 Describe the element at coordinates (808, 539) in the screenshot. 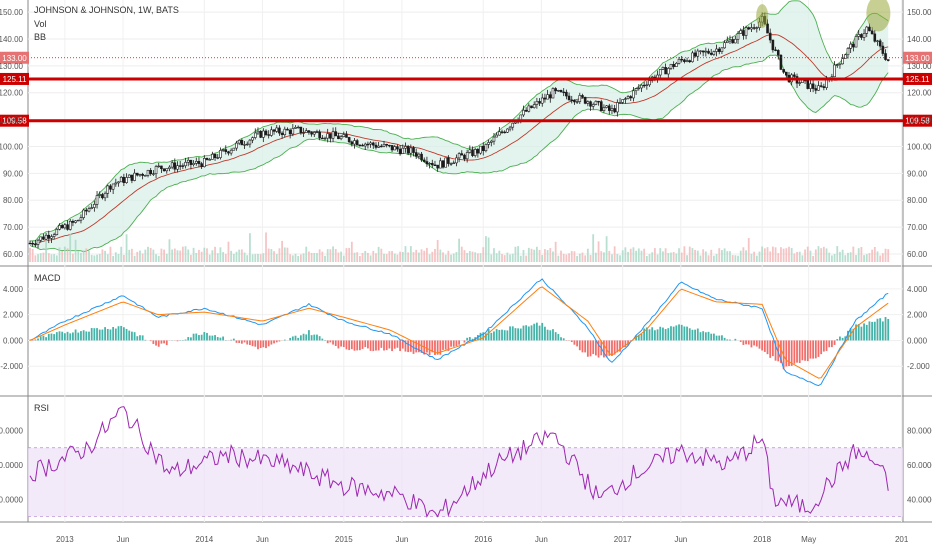

I see `time-tick-label: May` at that location.